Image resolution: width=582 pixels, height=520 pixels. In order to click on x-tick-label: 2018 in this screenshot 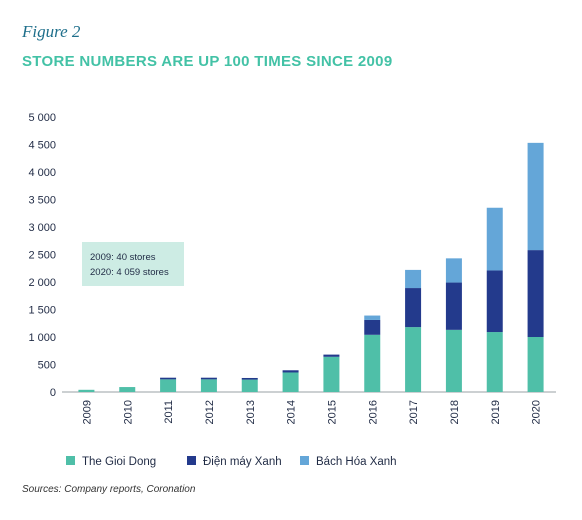, I will do `click(455, 412)`.